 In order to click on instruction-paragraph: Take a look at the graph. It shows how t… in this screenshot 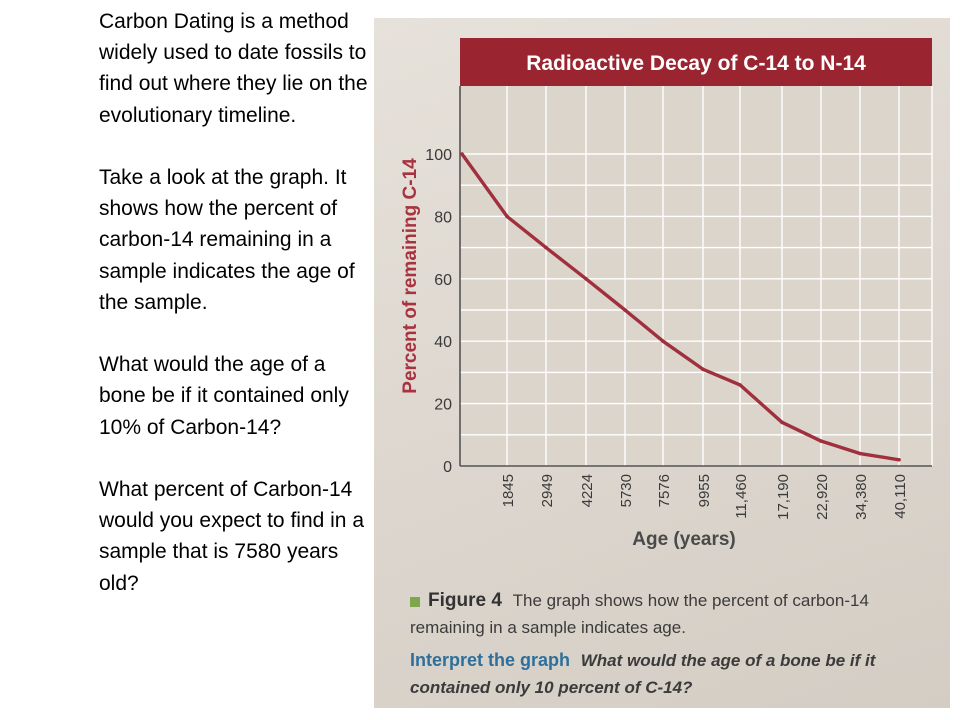, I will do `click(227, 240)`.